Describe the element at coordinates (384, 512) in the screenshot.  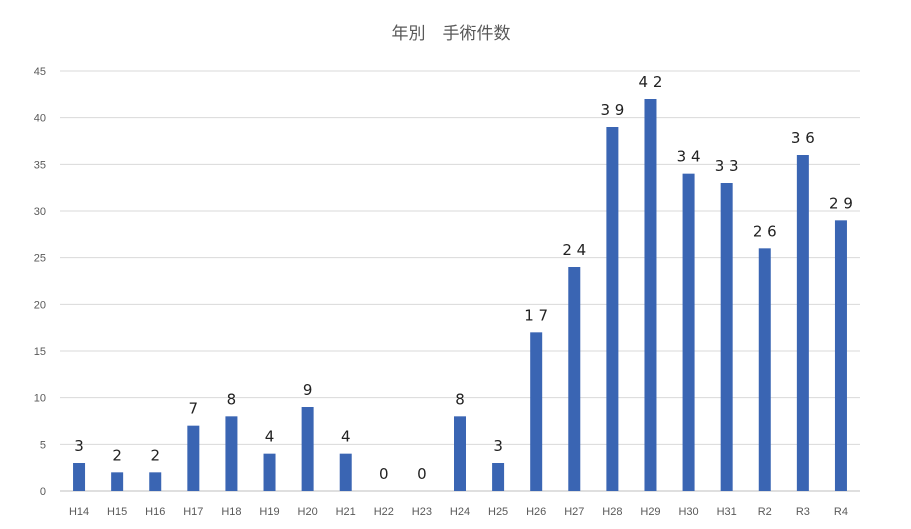
I see `x-tick-label: H22` at that location.